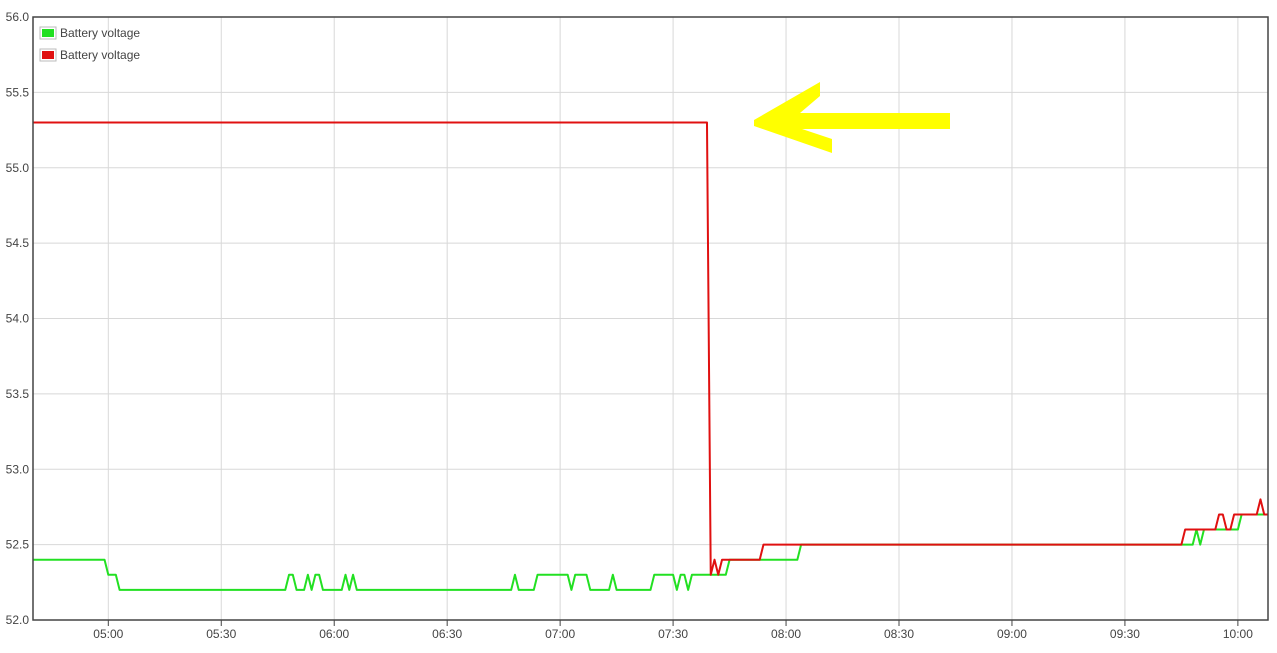 The height and width of the screenshot is (653, 1277). I want to click on y-tick-label: 53.0, so click(18, 469).